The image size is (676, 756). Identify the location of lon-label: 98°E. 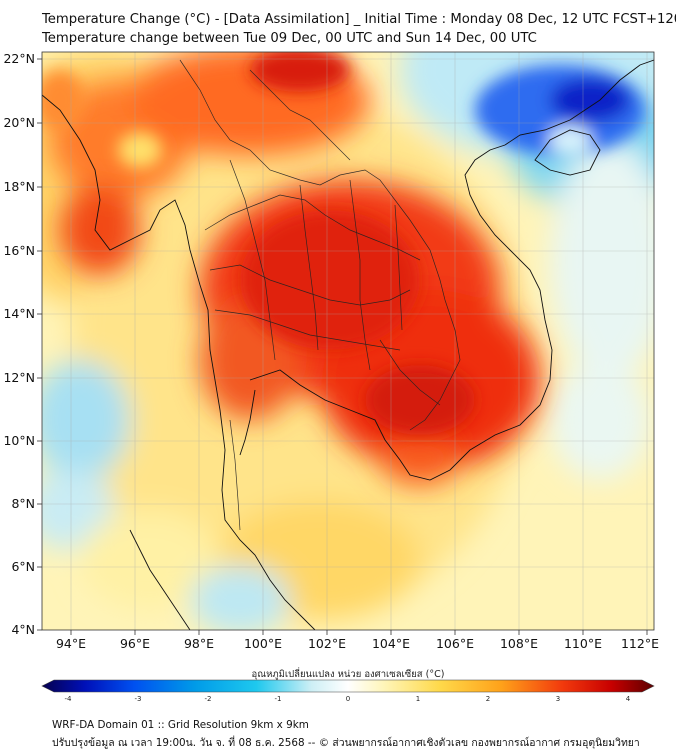
(199, 643).